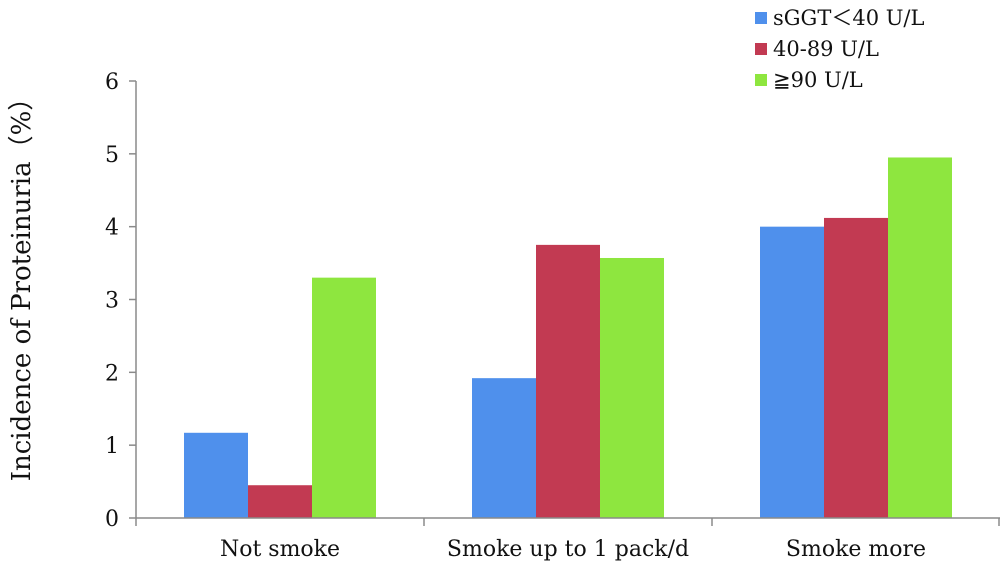 Image resolution: width=1000 pixels, height=577 pixels. I want to click on y-tick-label: 5, so click(112, 155).